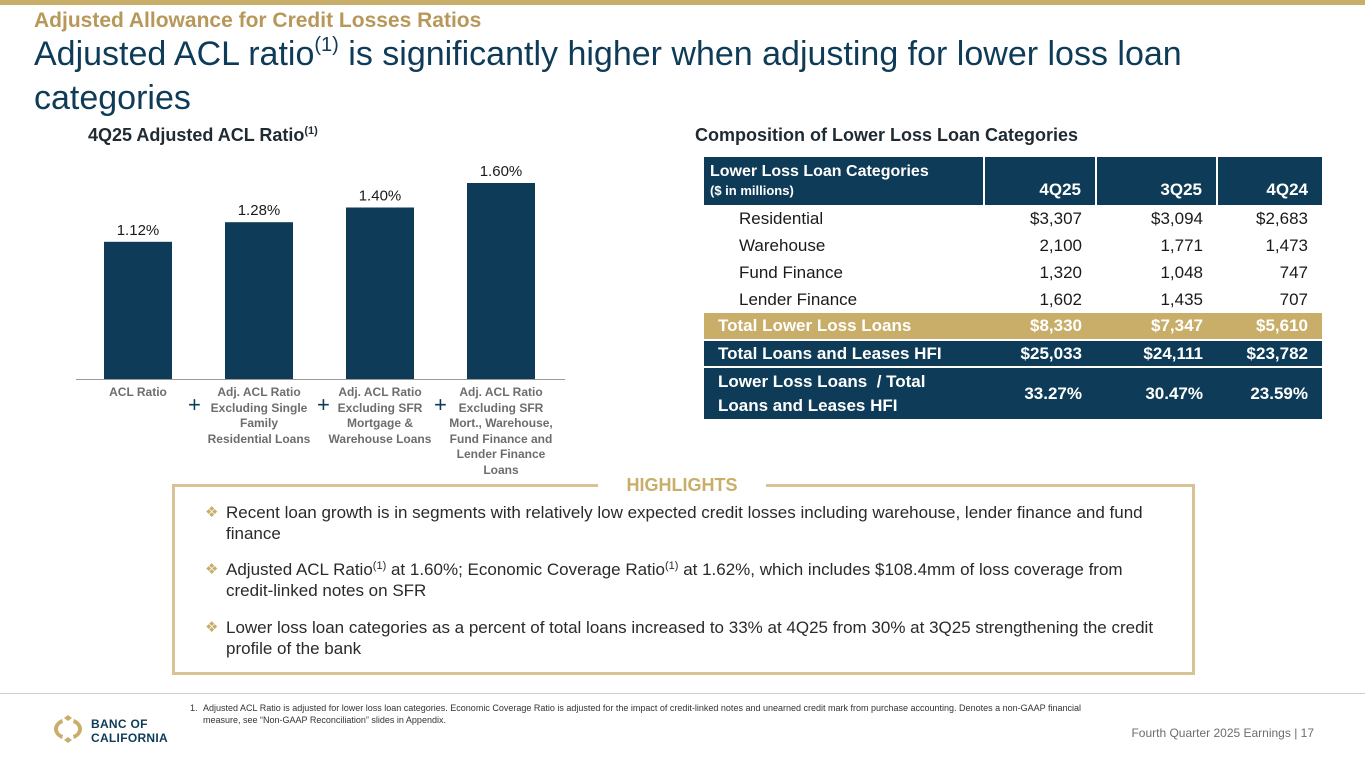 This screenshot has width=1365, height=768. I want to click on bar-value-label: 1.40%, so click(380, 196).